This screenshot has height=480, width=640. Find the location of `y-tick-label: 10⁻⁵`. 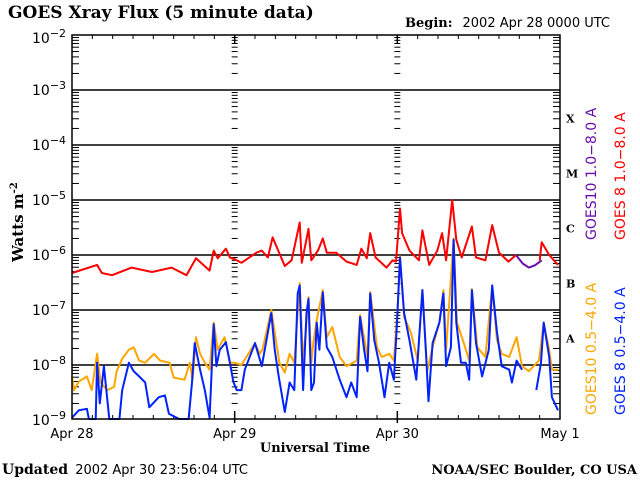

y-tick-label: 10⁻⁵ is located at coordinates (49, 199).